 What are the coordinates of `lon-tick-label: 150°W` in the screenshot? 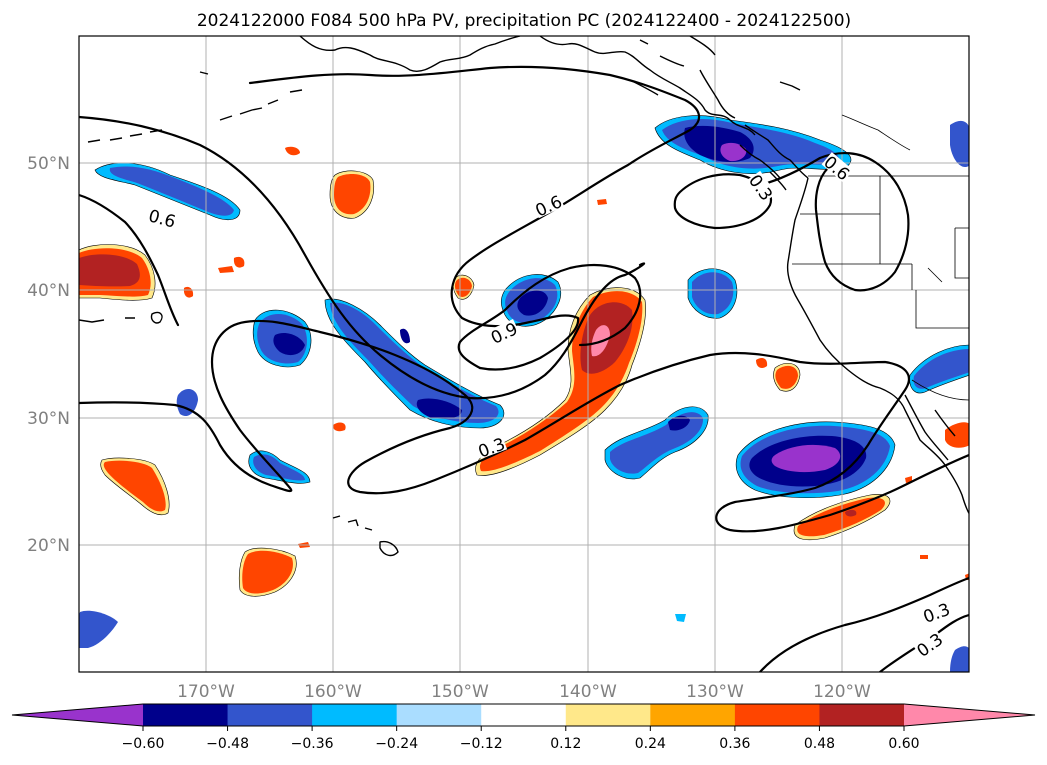 It's located at (460, 692).